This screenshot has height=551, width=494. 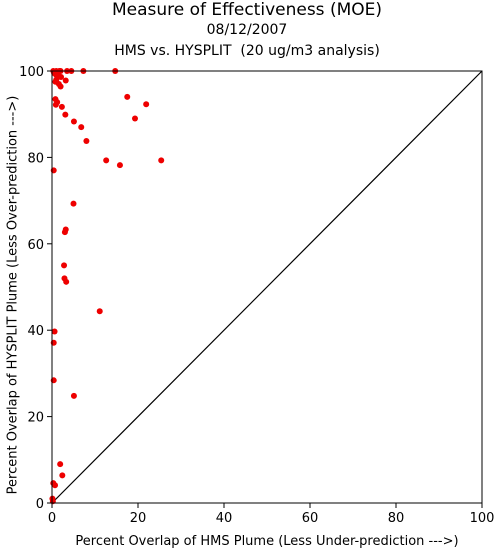 What do you see at coordinates (138, 518) in the screenshot?
I see `x-tick-label: 20` at bounding box center [138, 518].